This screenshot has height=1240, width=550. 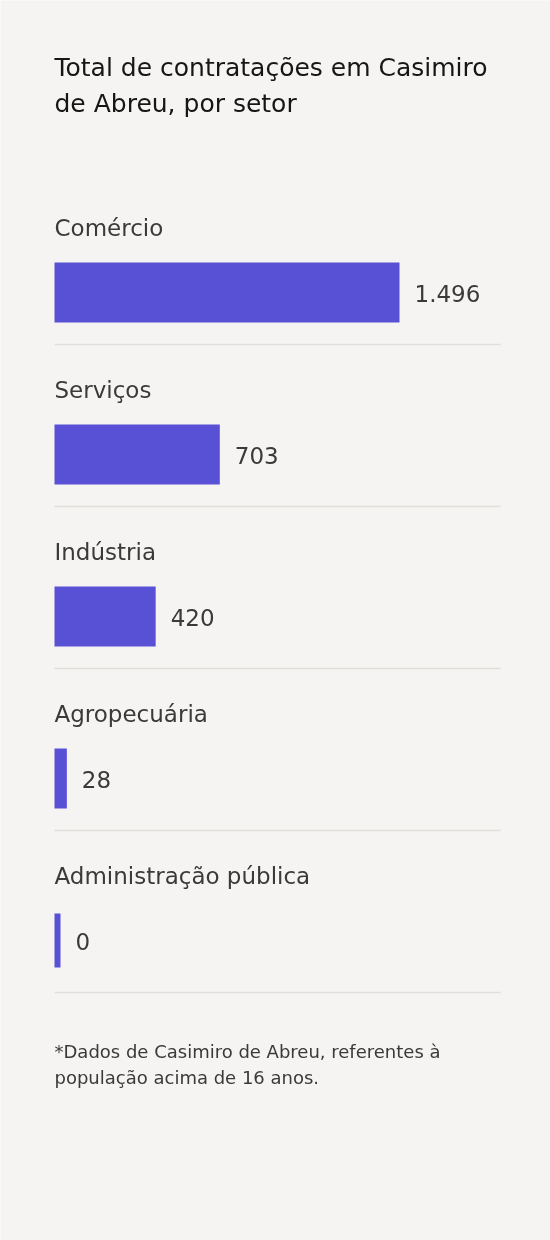 What do you see at coordinates (83, 942) in the screenshot?
I see `data-label: 0` at bounding box center [83, 942].